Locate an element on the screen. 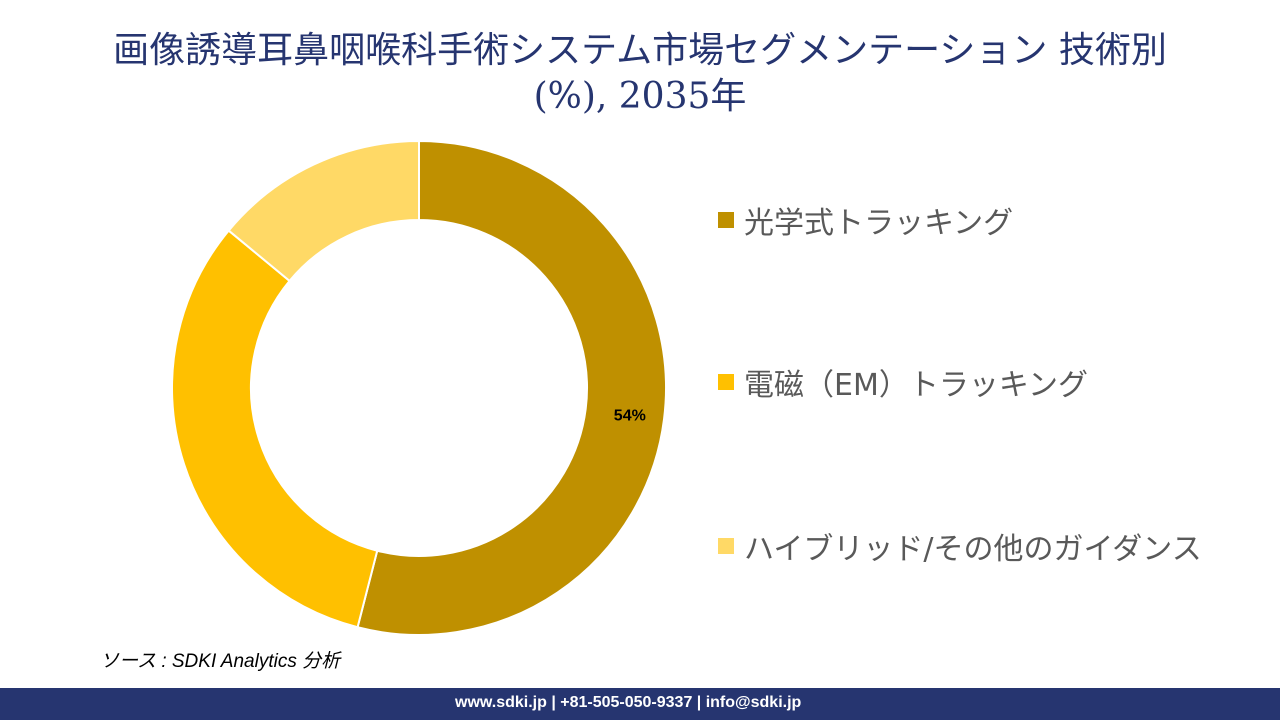  legend-item-optical: 光学式トラッキング is located at coordinates (865, 220).